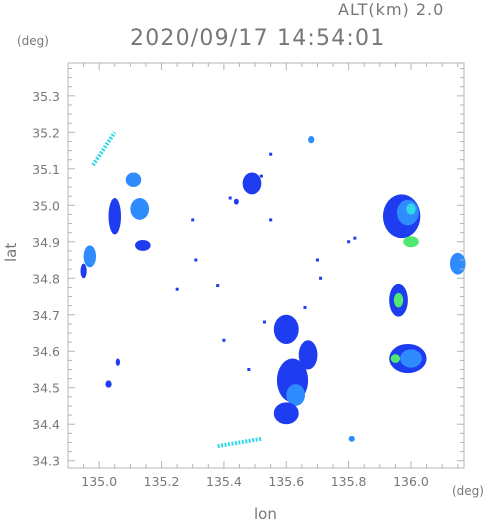 The image size is (491, 523). Describe the element at coordinates (391, 9) in the screenshot. I see `altitude-label: ALT(km) 2.0` at that location.